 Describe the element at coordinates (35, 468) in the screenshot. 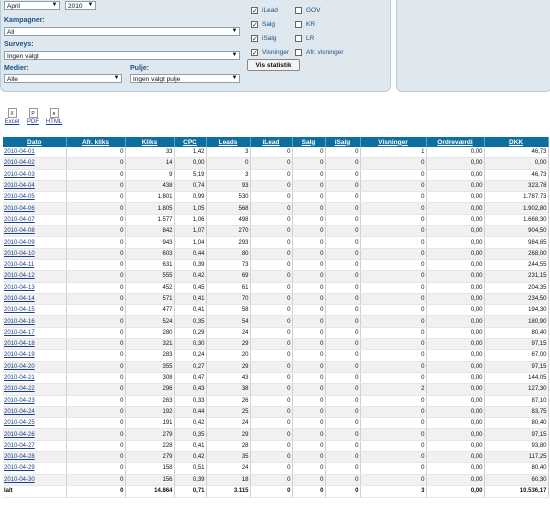

I see `date-link: 2010-04-29` at that location.